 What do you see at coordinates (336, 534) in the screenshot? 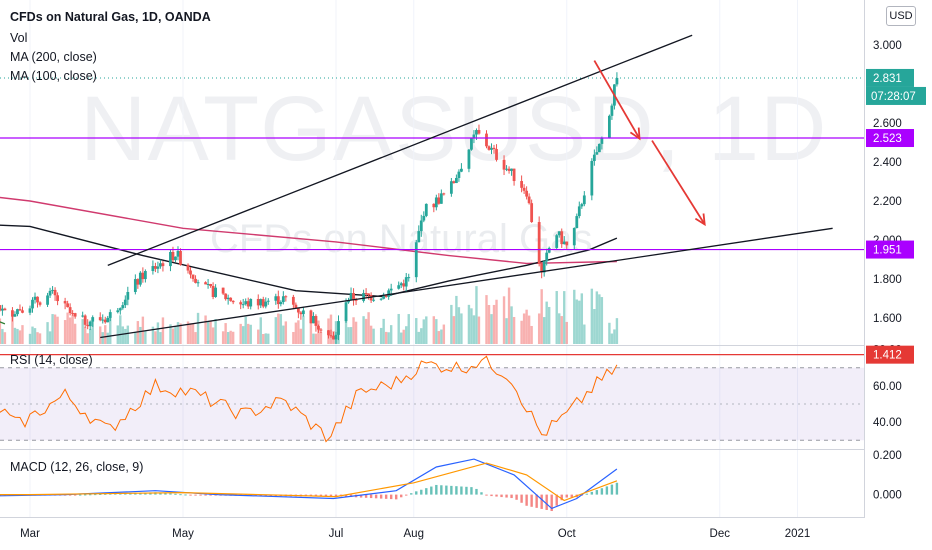
I see `time-tick-label: Jul` at bounding box center [336, 534].